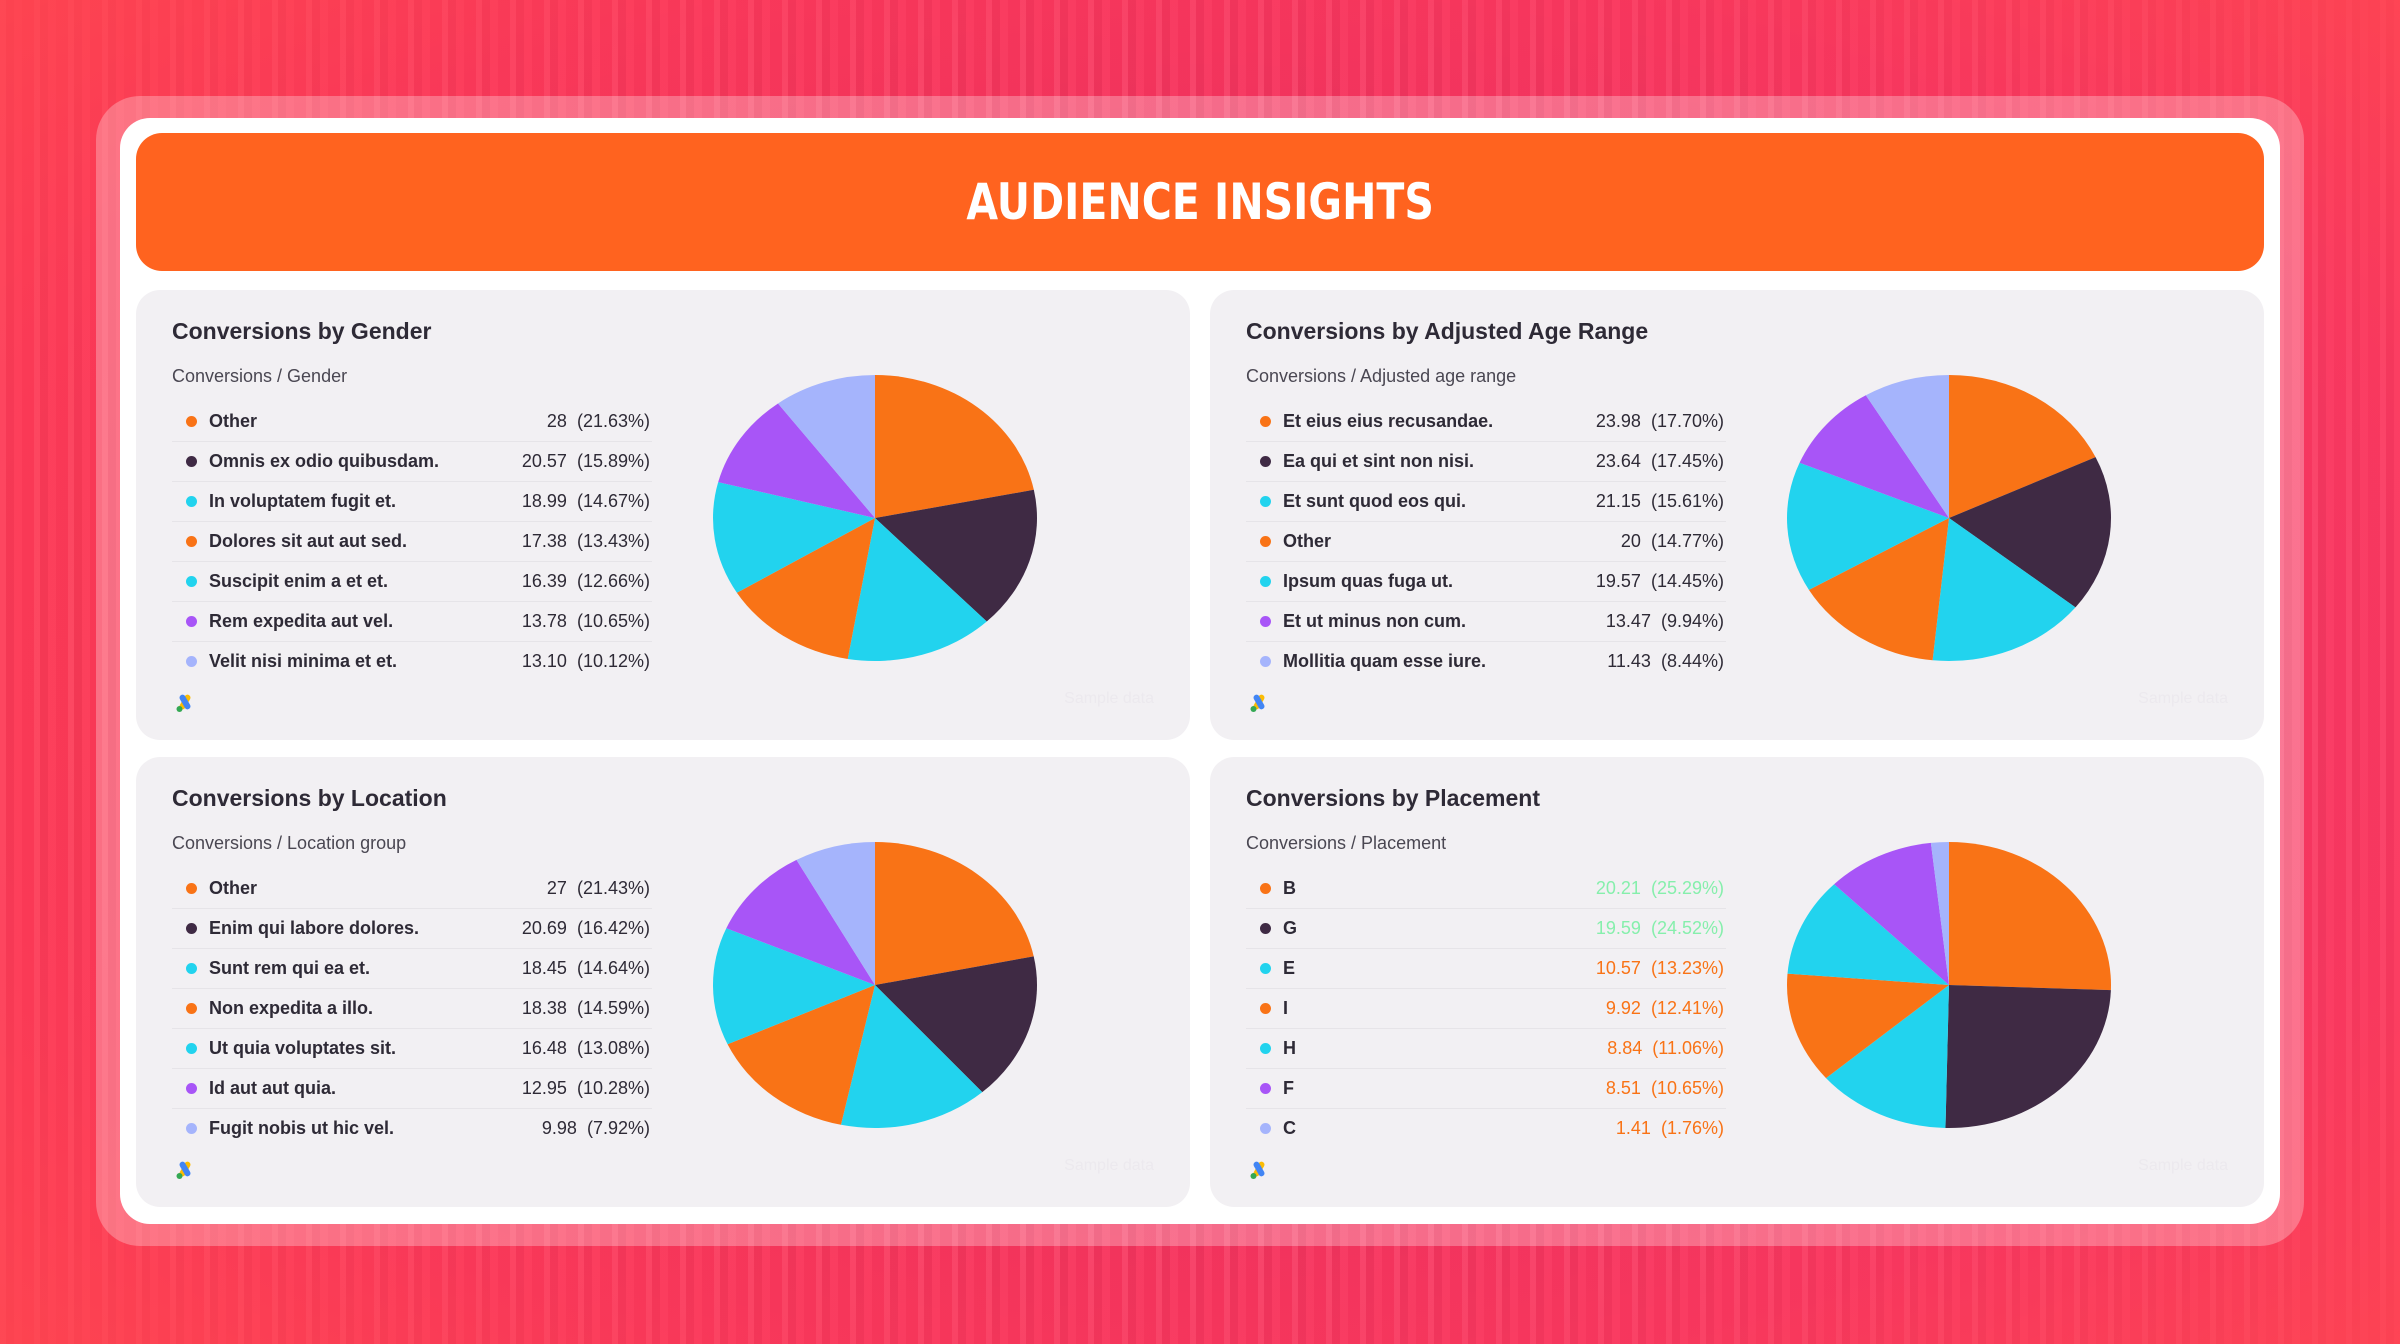 The width and height of the screenshot is (2400, 1344). I want to click on legend-value: 11.43 (8.44%), so click(1666, 661).